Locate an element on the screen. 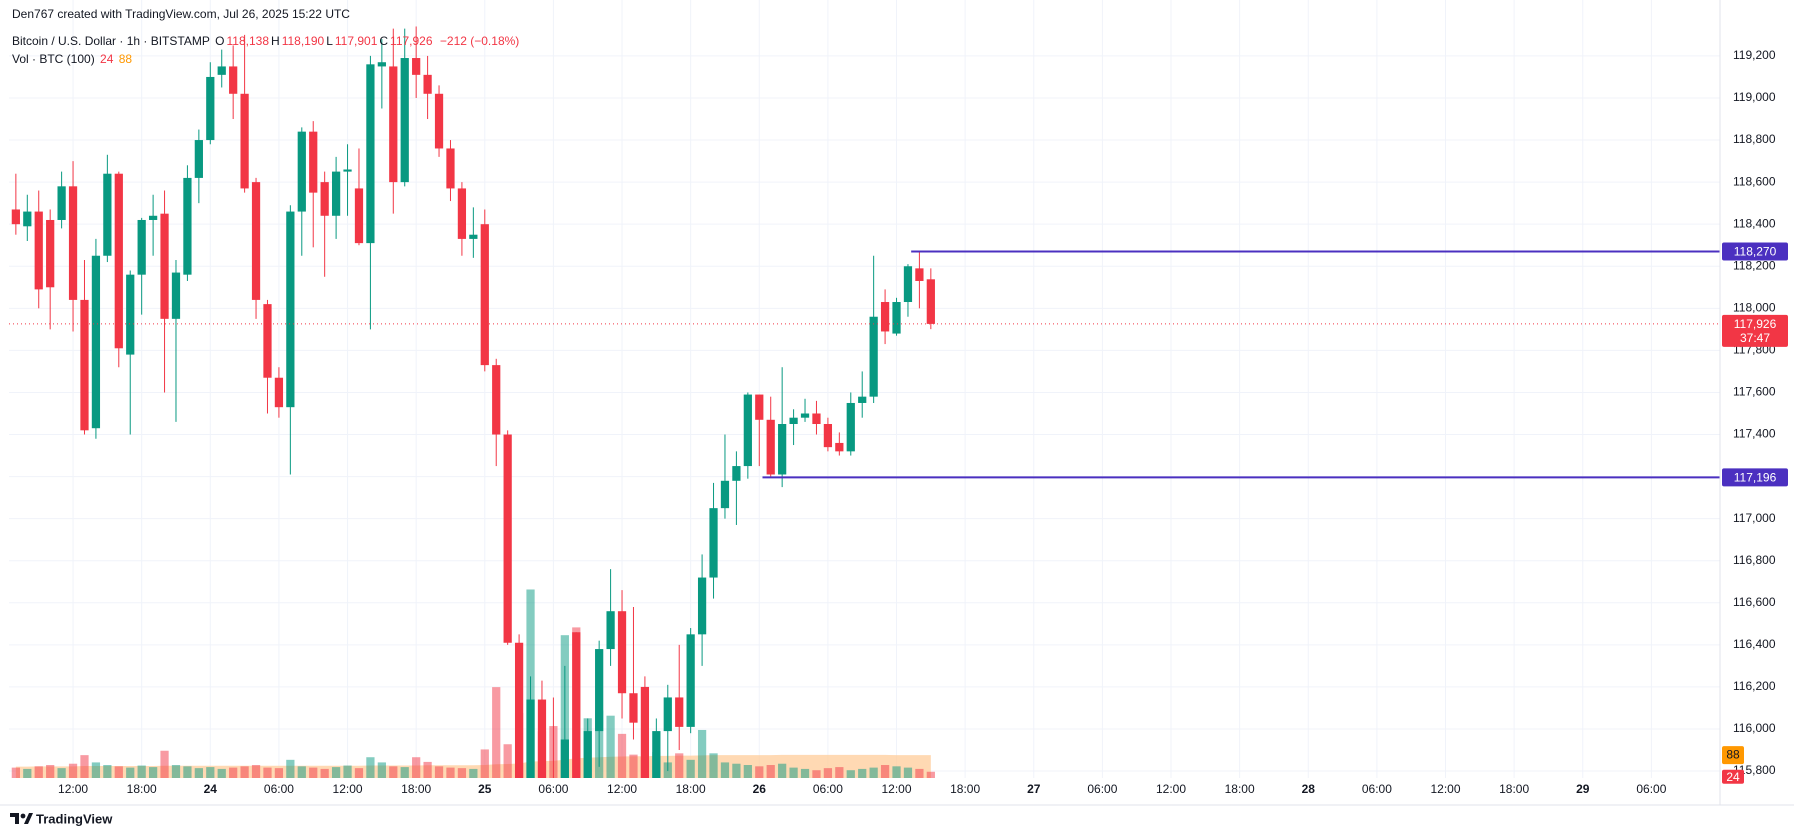 This screenshot has height=840, width=1794. ohlc-value: 118,190 is located at coordinates (303, 41).